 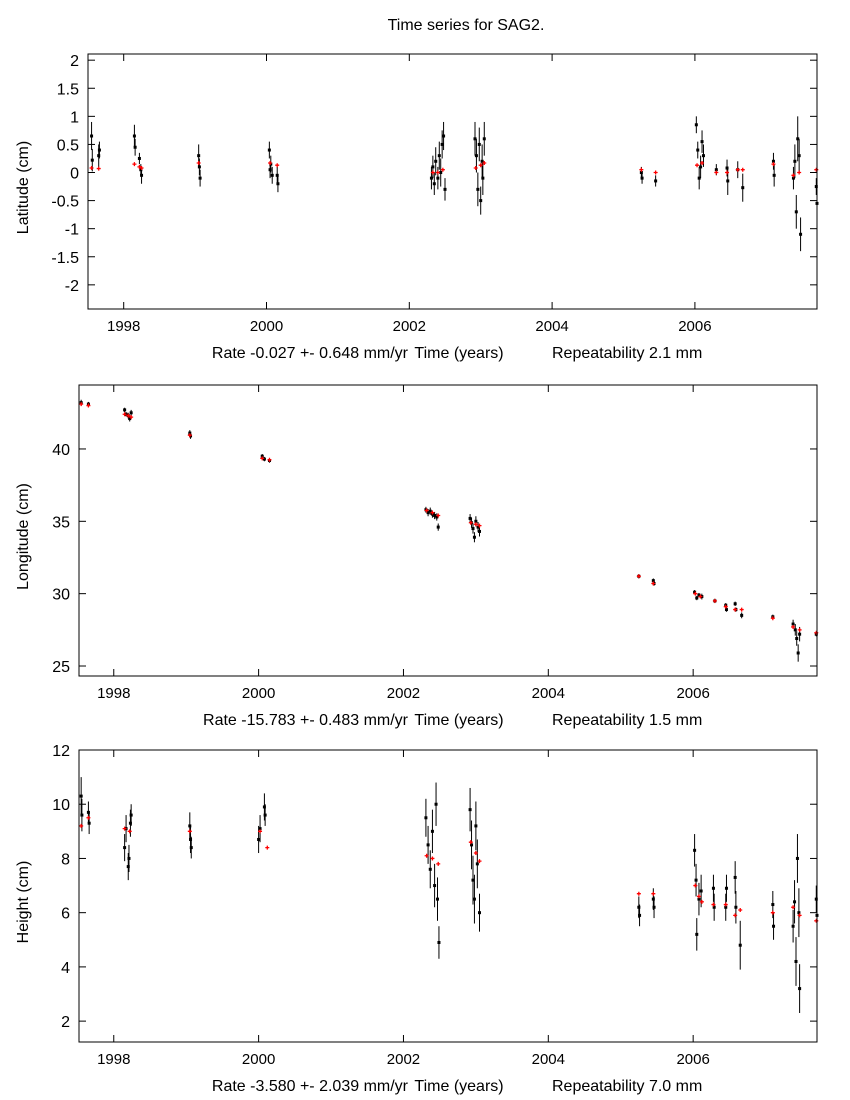 I want to click on y-axis-label: Height (cm), so click(x=23, y=902).